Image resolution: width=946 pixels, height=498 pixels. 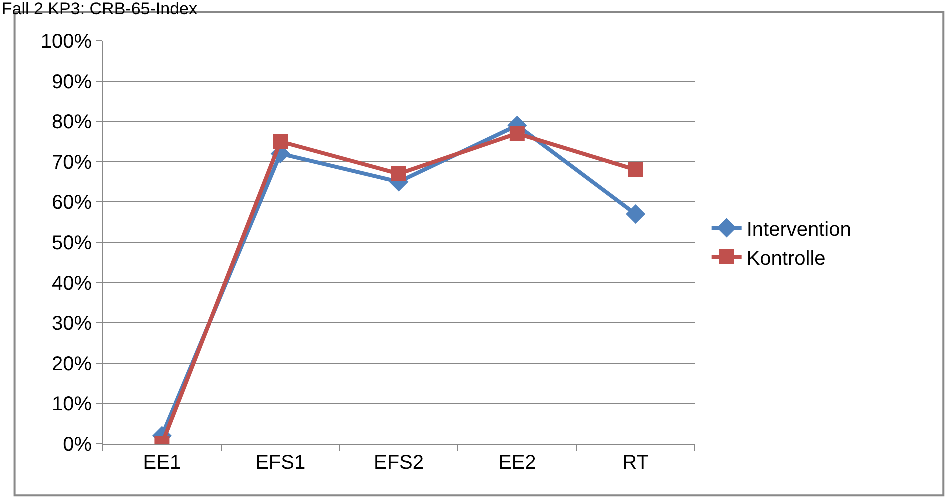 What do you see at coordinates (72, 405) in the screenshot?
I see `y-tick-label: 10%` at bounding box center [72, 405].